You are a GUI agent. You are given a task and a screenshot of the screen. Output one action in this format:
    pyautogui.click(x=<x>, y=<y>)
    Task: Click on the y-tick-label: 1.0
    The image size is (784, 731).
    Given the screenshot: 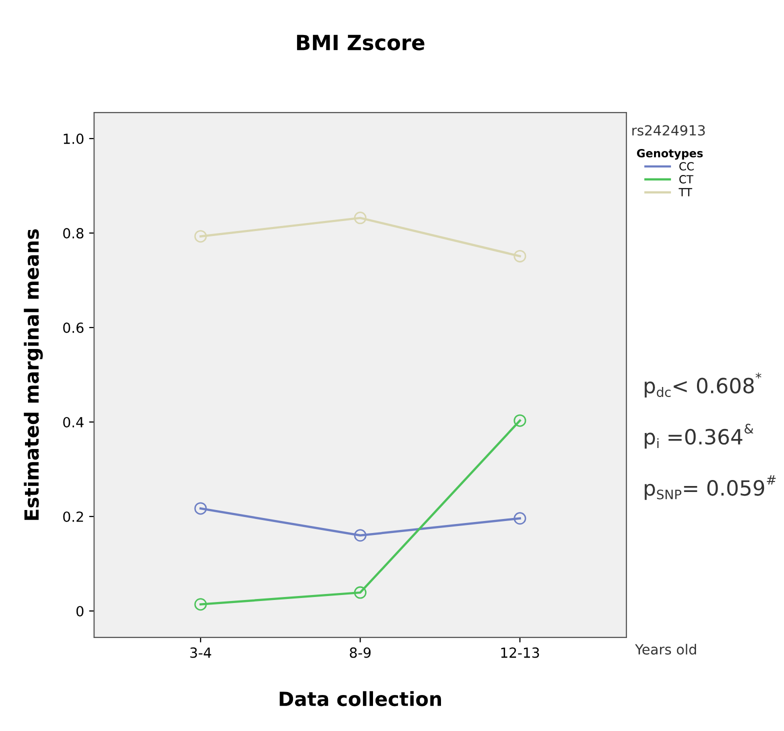 What is the action you would take?
    pyautogui.click(x=74, y=139)
    